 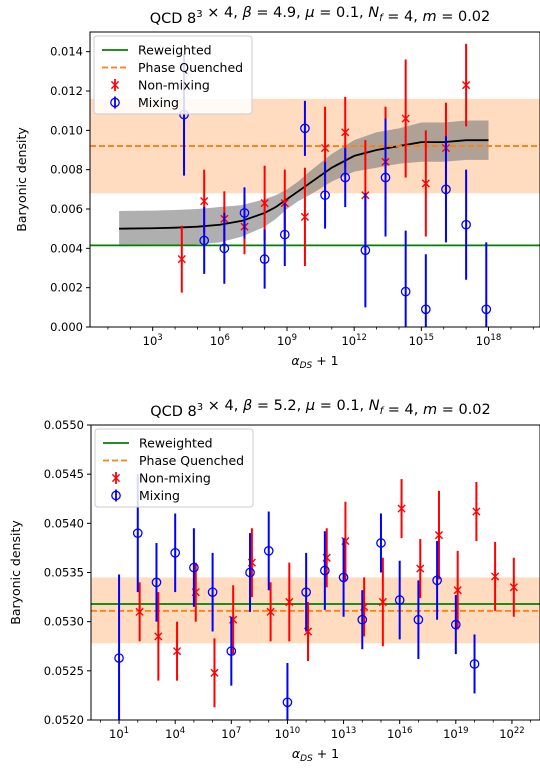 What do you see at coordinates (153, 340) in the screenshot?
I see `x-tick-label: 10³` at bounding box center [153, 340].